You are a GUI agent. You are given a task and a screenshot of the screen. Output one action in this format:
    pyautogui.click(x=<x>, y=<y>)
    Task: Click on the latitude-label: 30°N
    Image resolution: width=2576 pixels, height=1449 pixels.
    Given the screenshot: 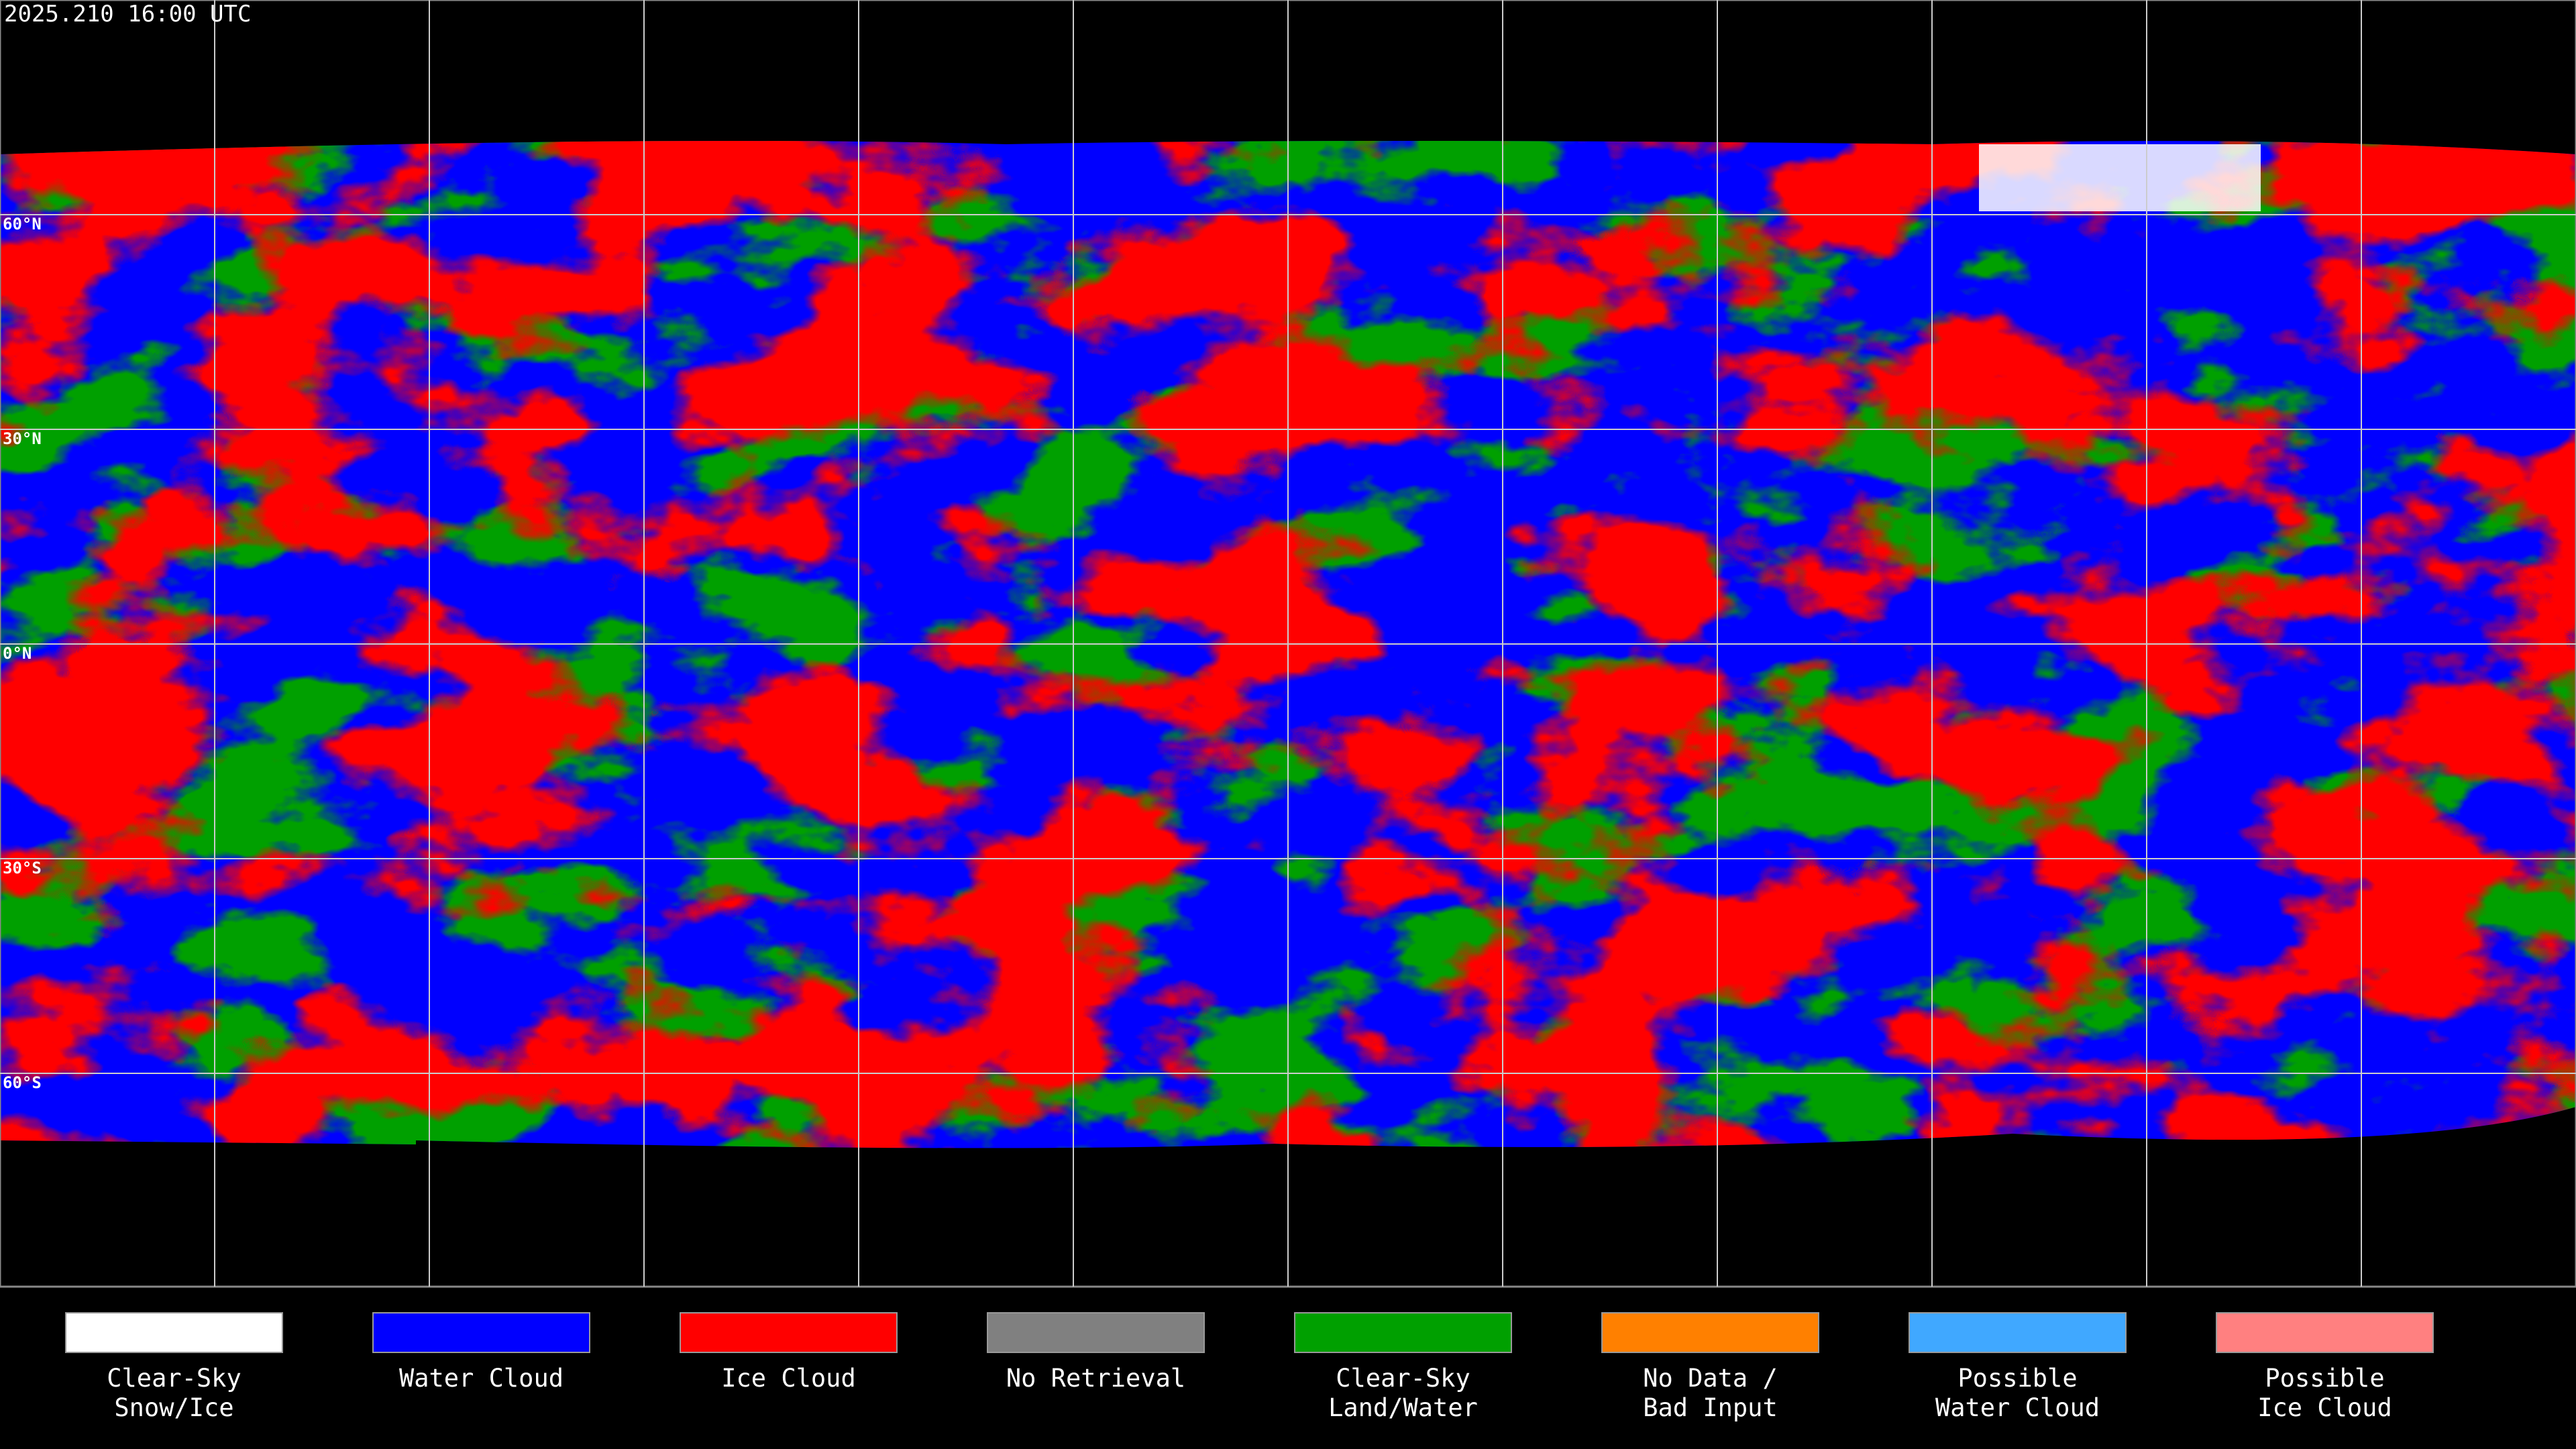 What is the action you would take?
    pyautogui.click(x=22, y=438)
    